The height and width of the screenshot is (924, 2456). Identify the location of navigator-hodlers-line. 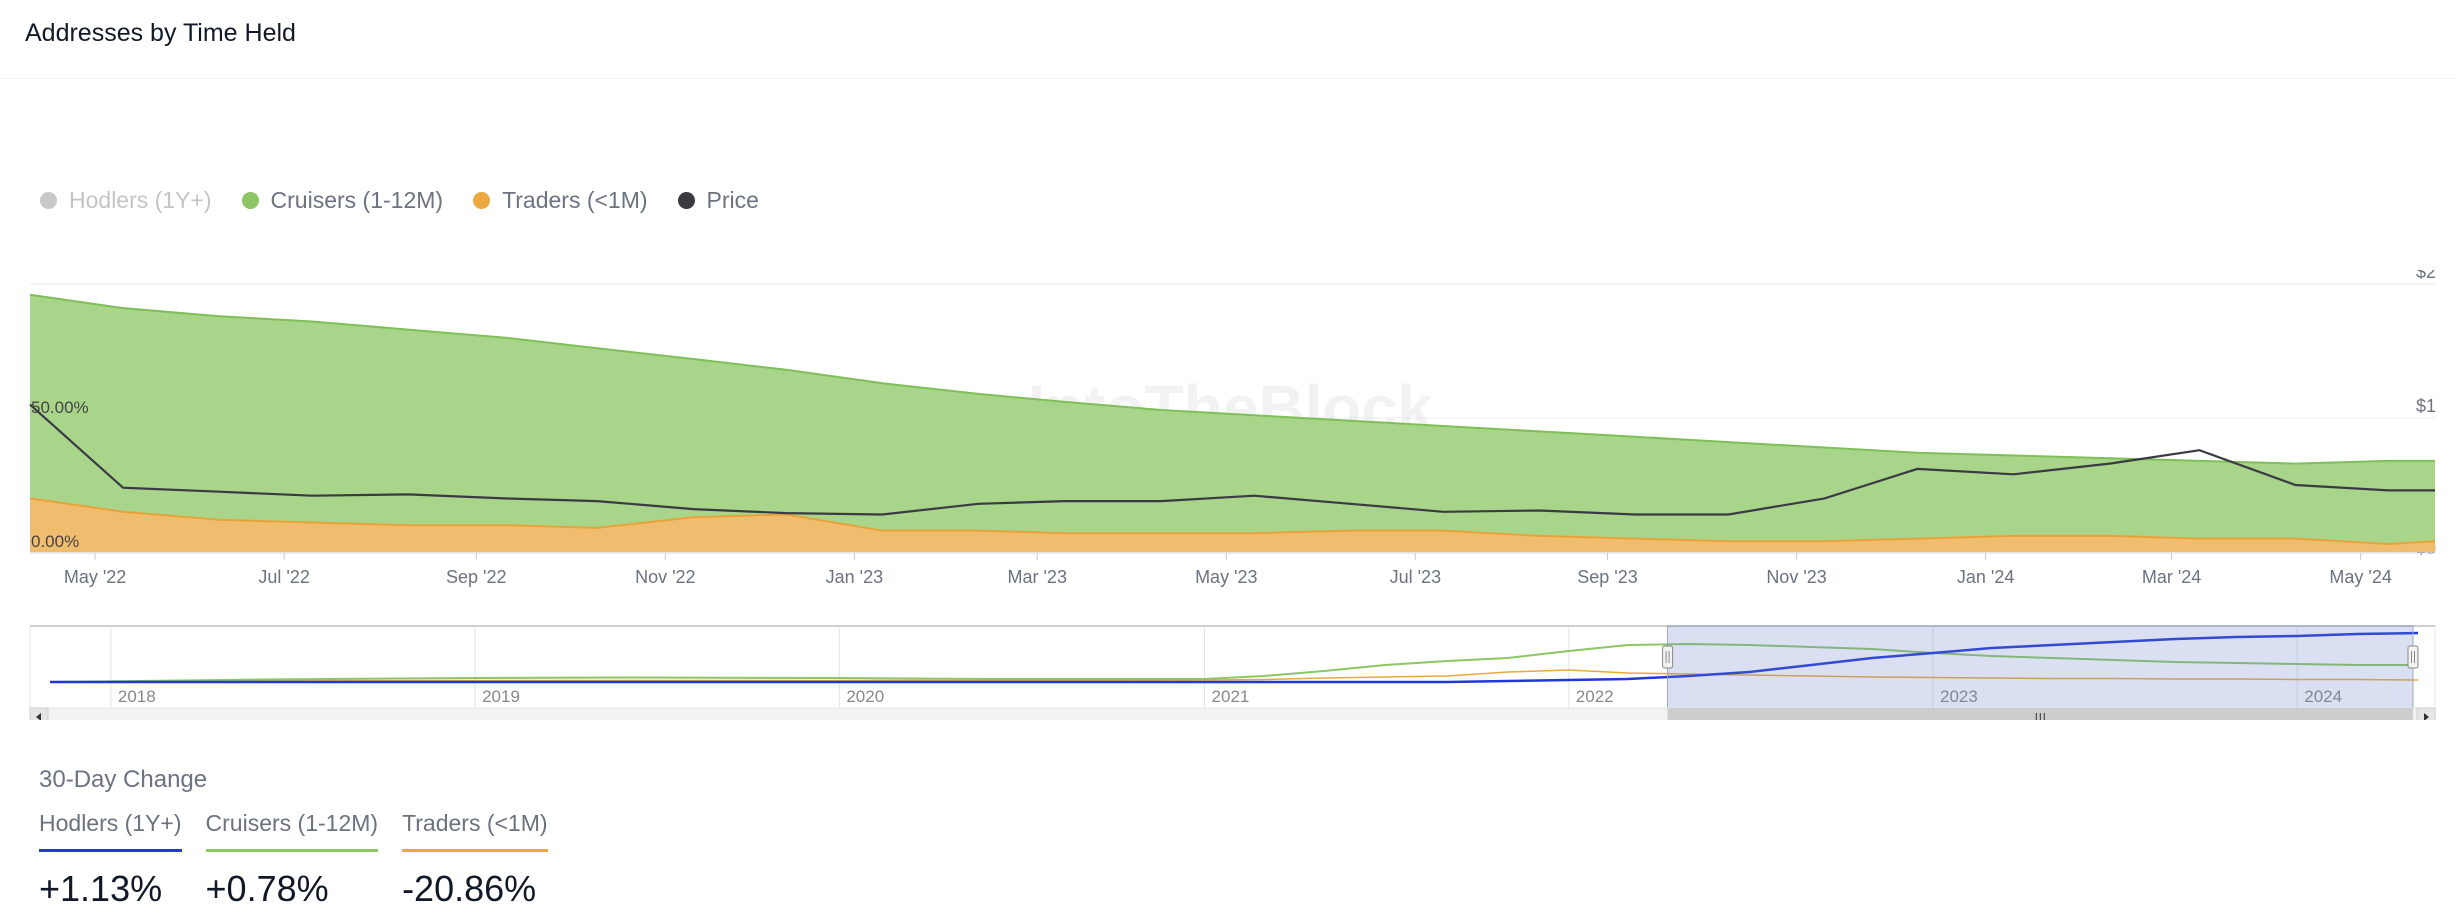
(1234, 657).